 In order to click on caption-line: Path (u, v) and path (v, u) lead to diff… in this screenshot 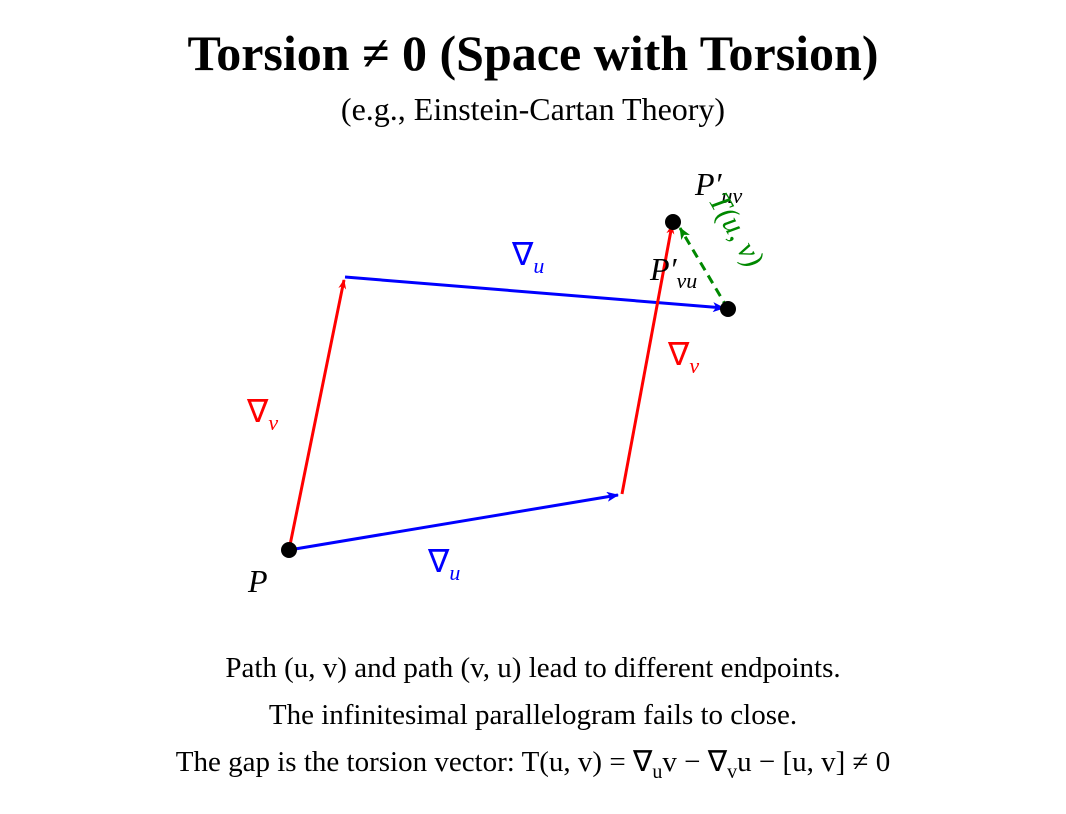, I will do `click(532, 668)`.